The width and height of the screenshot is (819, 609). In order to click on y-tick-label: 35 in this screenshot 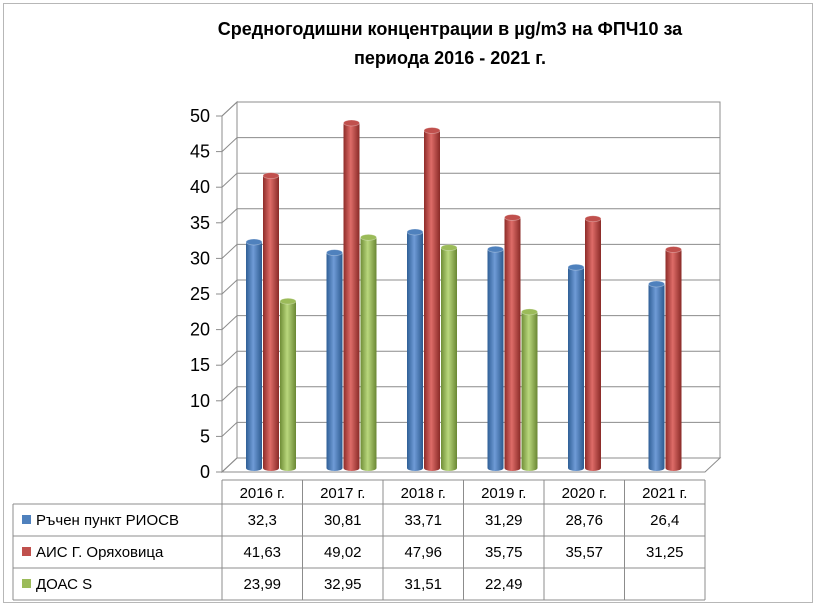, I will do `click(200, 223)`.